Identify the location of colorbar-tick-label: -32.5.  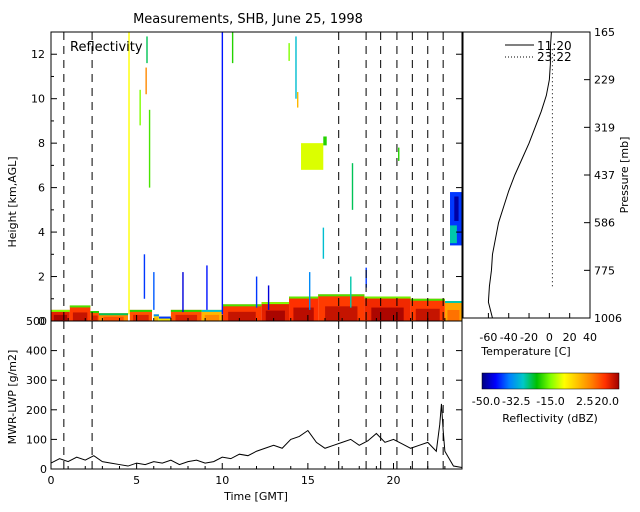
(516, 401).